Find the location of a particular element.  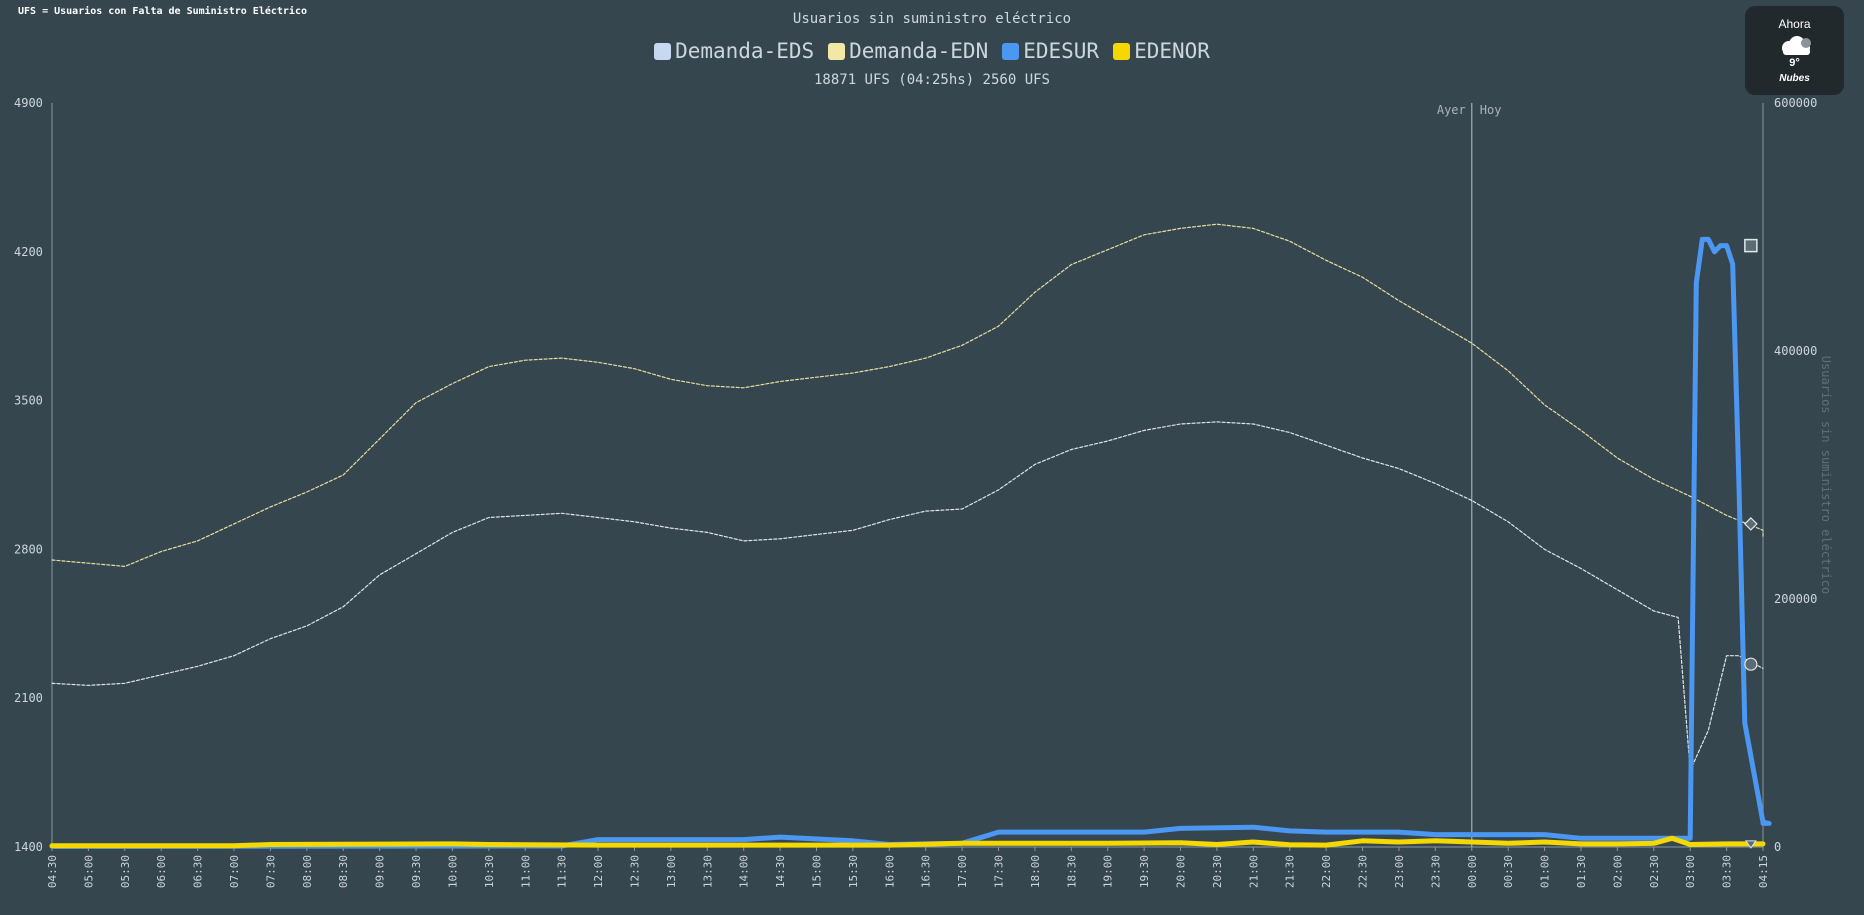

x-tick-label: 06:00 is located at coordinates (161, 871).